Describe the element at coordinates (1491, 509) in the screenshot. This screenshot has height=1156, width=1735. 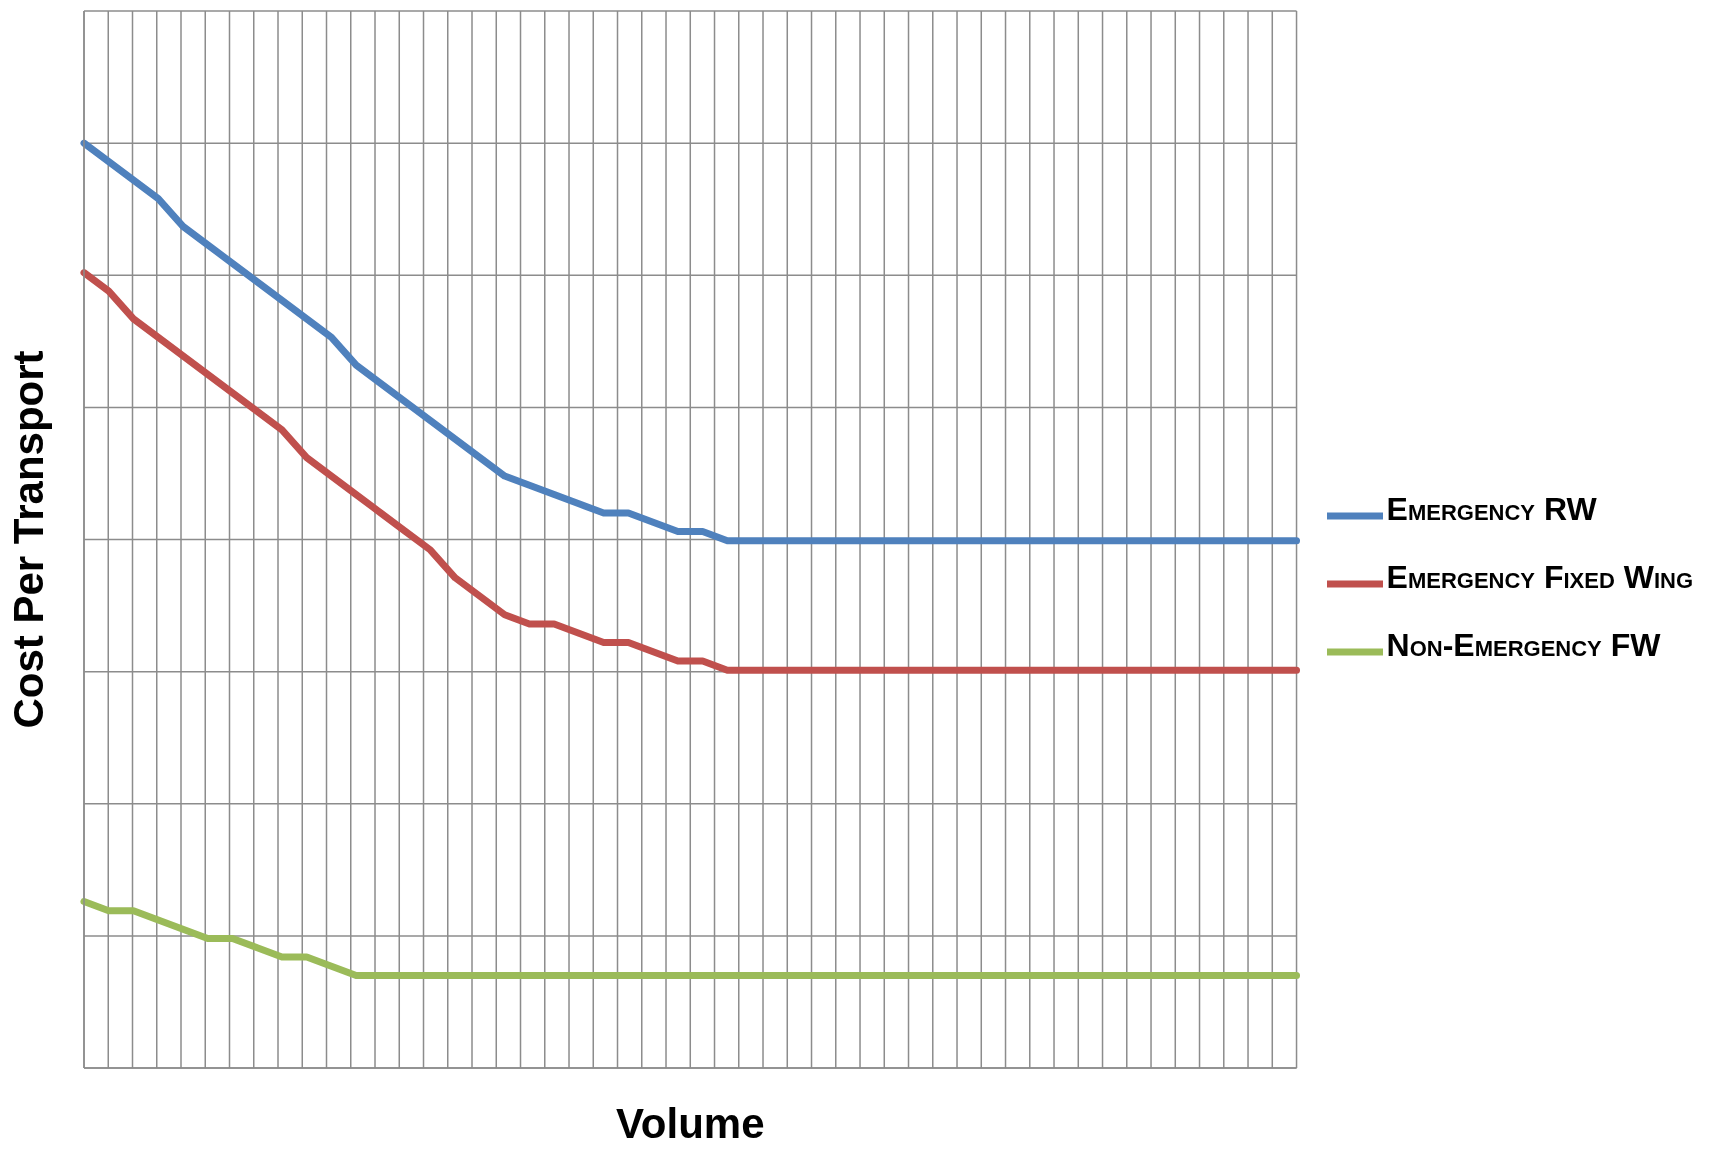
I see `legend-label: Emergency RW` at that location.